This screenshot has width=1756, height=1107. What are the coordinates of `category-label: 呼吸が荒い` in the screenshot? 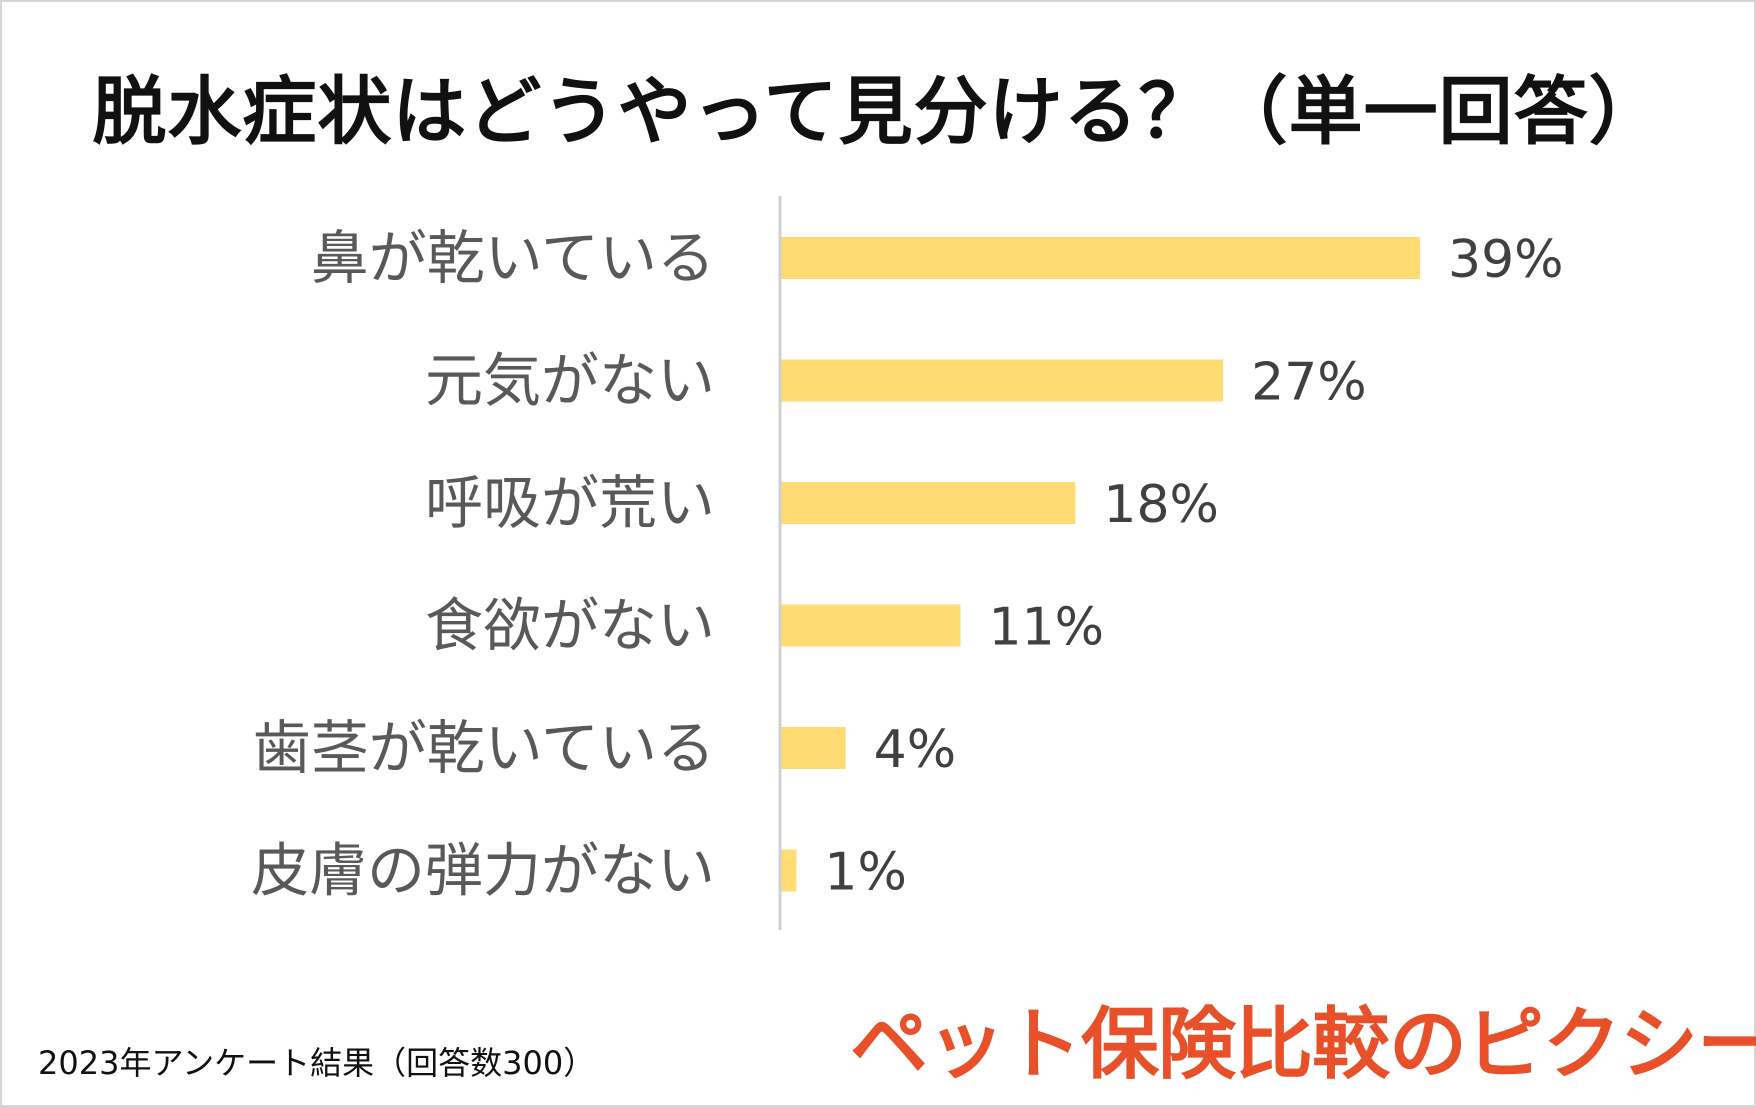 It's located at (570, 503).